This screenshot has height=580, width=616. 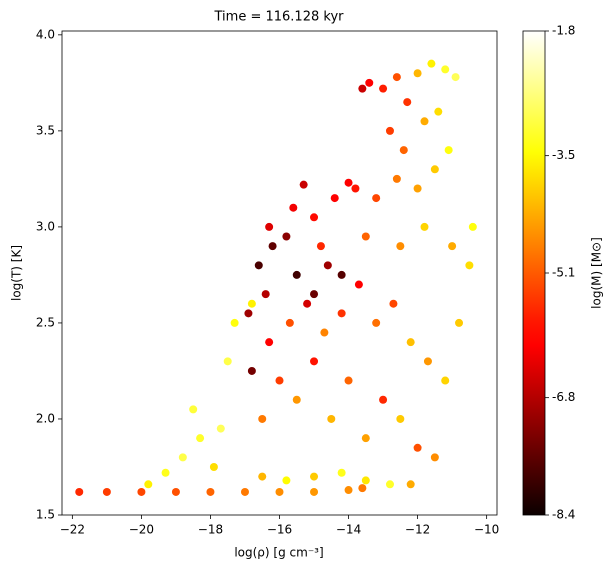 What do you see at coordinates (279, 17) in the screenshot?
I see `chart-title: Time = 116.128 kyr` at bounding box center [279, 17].